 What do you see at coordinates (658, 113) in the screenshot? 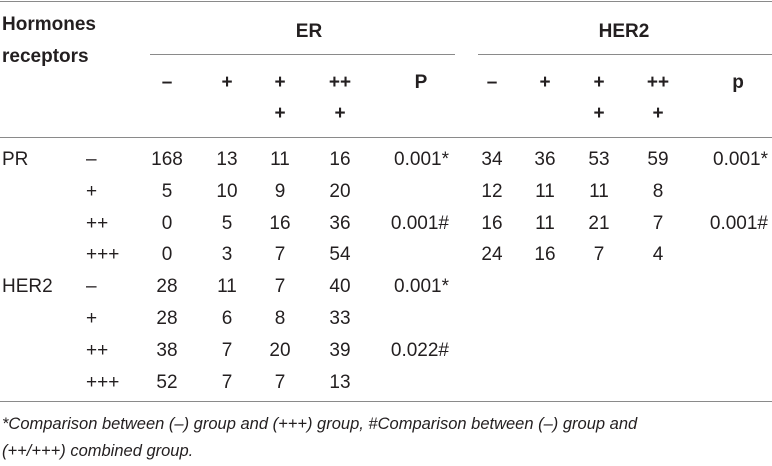
I see `her2-col-header-3-line-1: +` at bounding box center [658, 113].